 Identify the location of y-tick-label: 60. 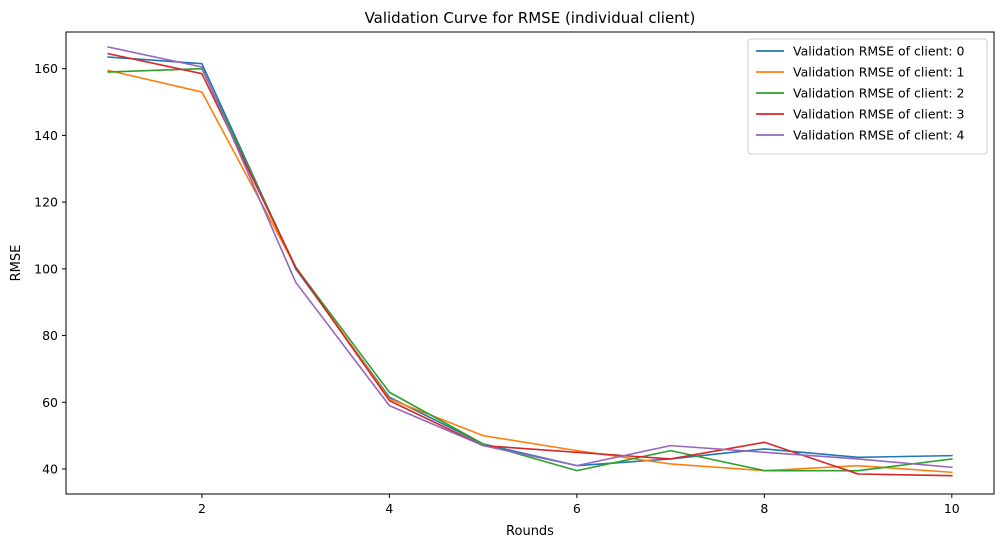
(50, 402).